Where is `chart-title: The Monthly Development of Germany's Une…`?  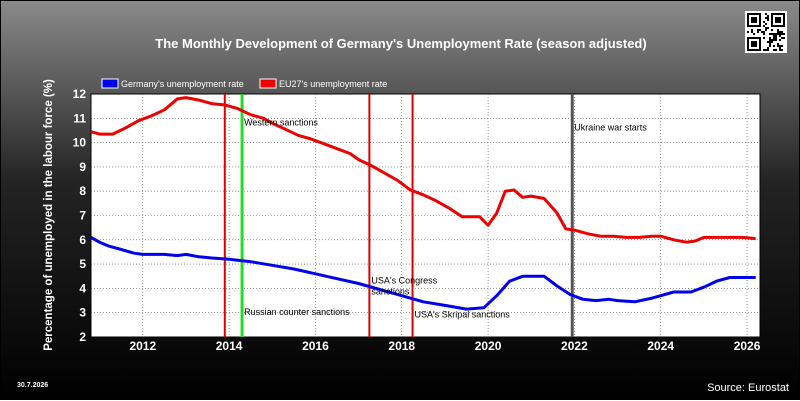
chart-title: The Monthly Development of Germany's Une… is located at coordinates (400, 43).